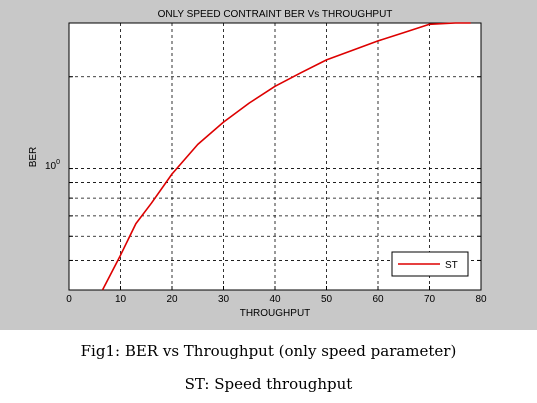 This screenshot has height=403, width=537. I want to click on x-tick-label: 20, so click(172, 299).